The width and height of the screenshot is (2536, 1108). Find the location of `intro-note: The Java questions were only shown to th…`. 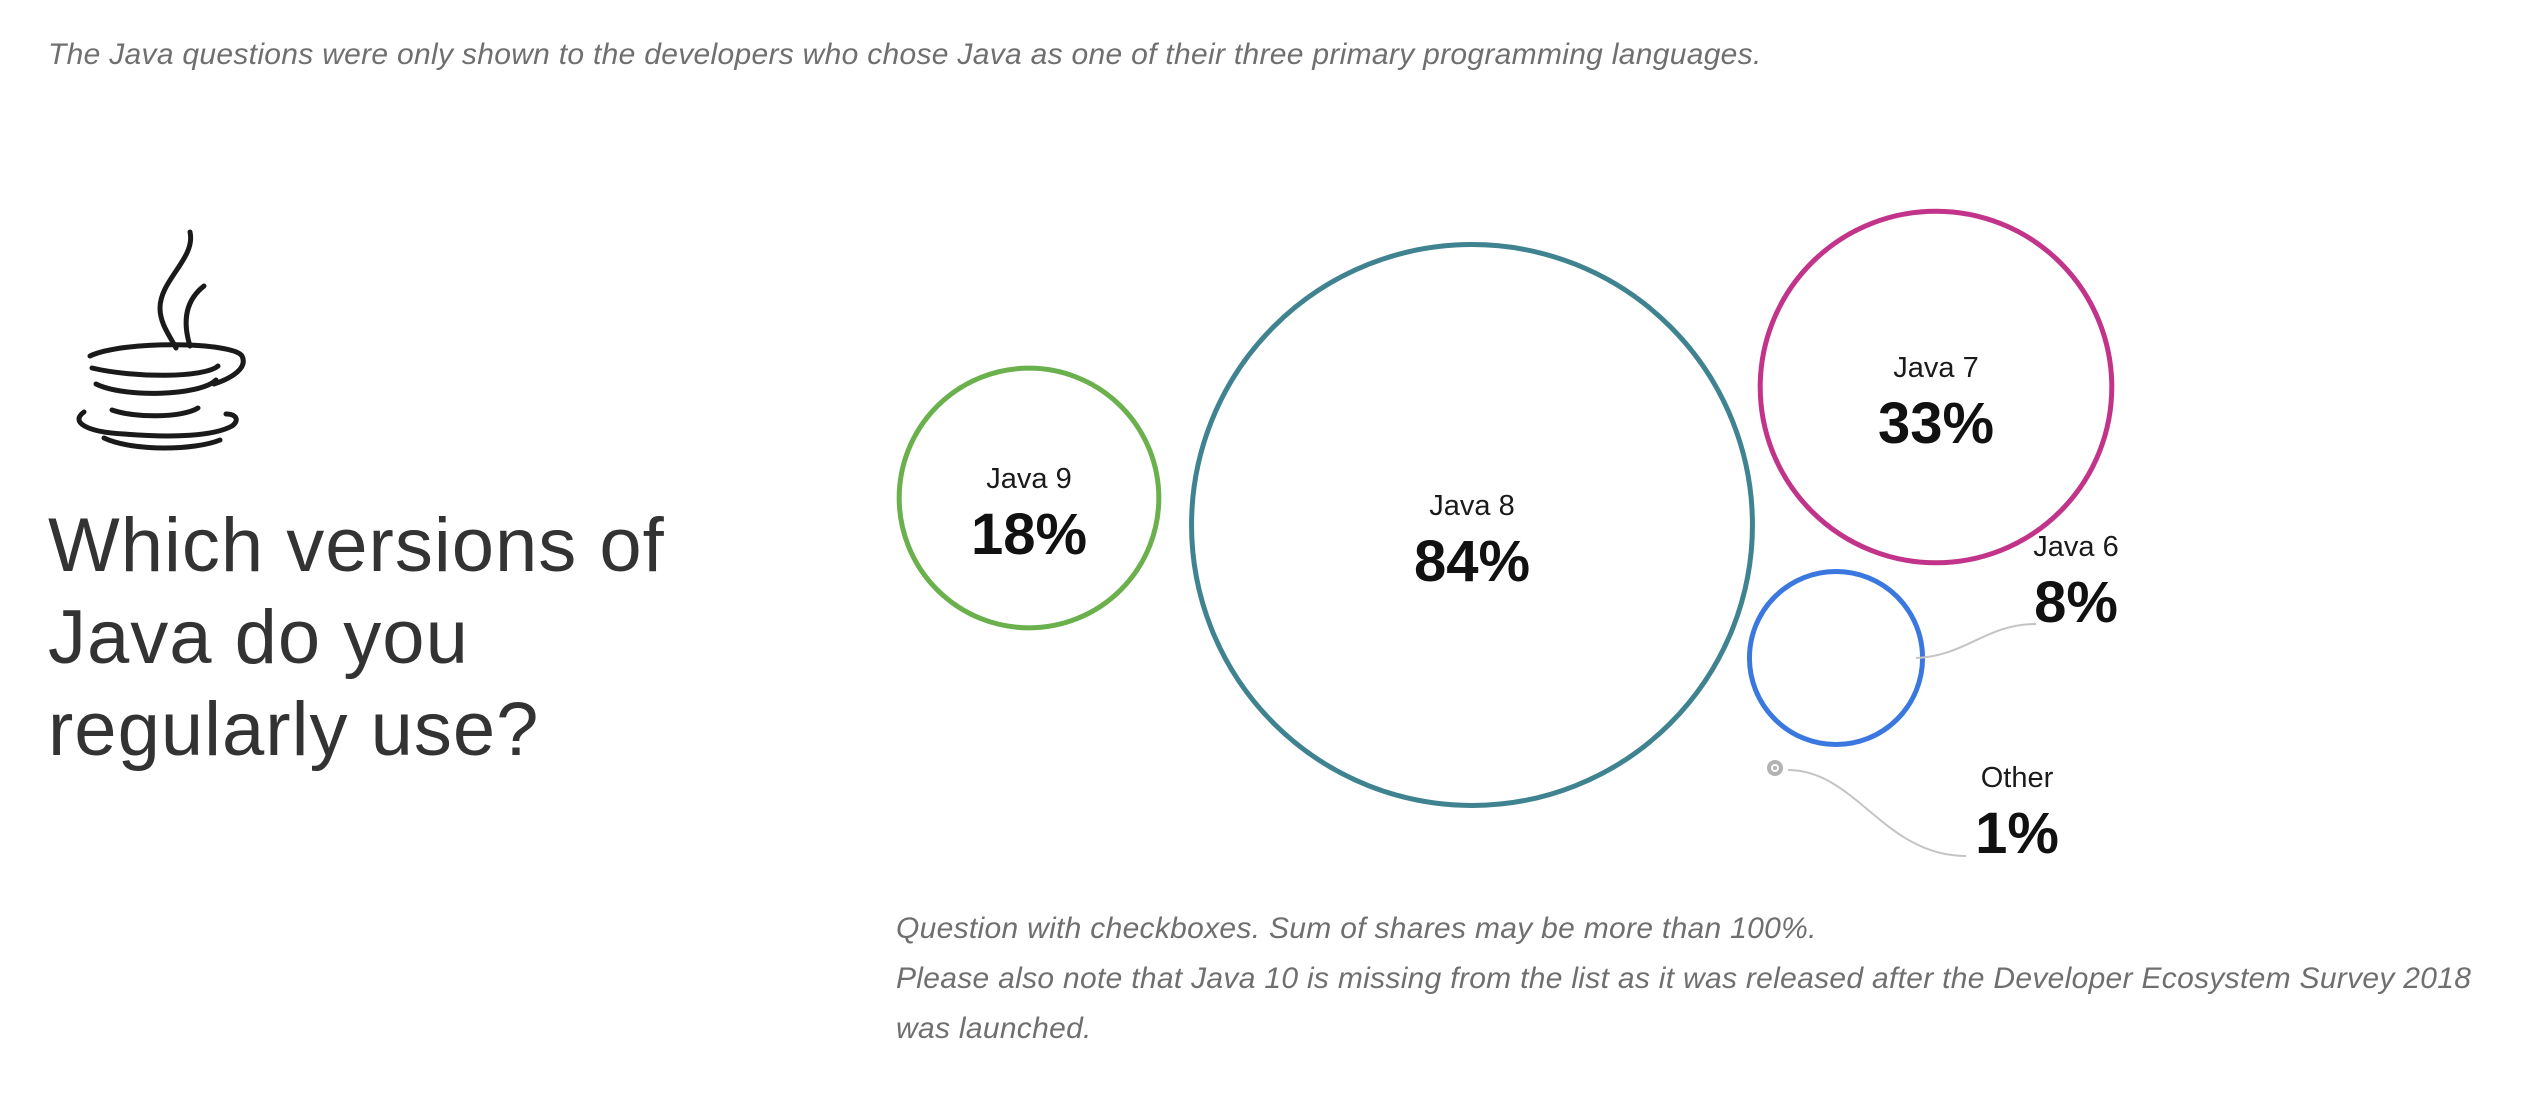

intro-note: The Java questions were only shown to th… is located at coordinates (905, 54).